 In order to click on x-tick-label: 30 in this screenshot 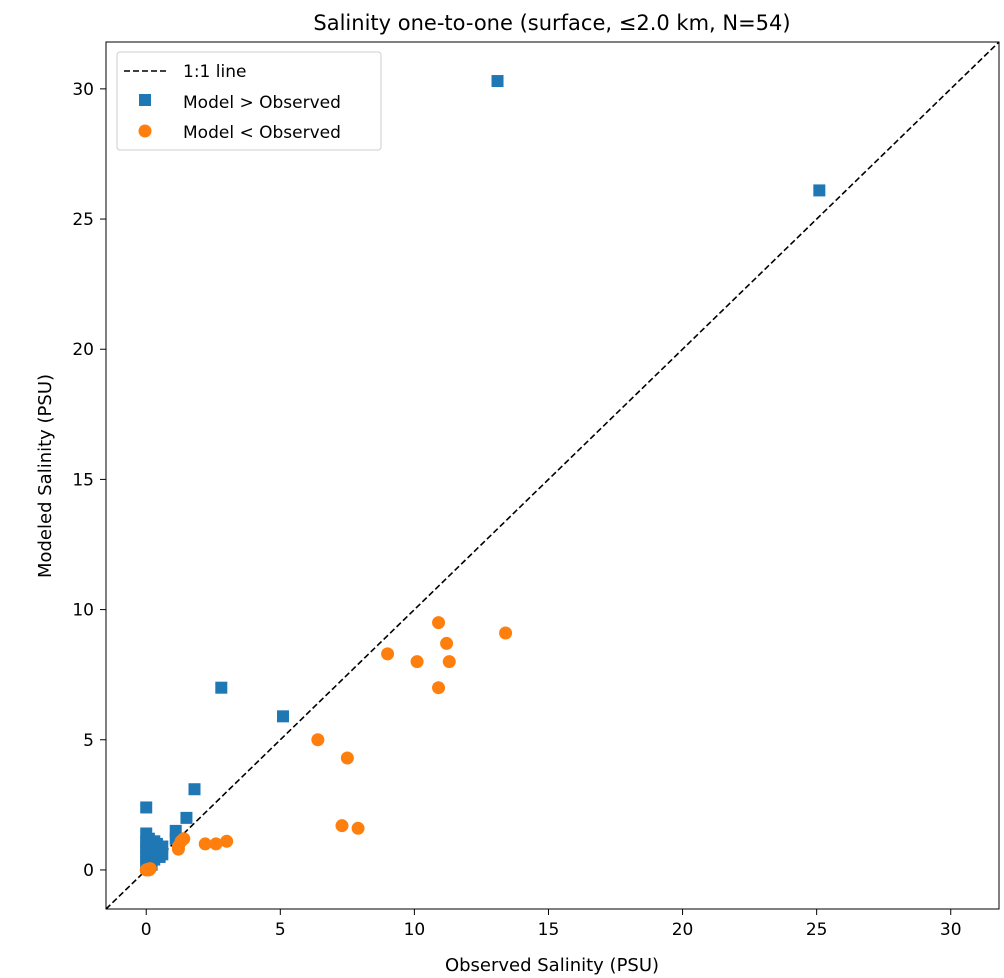, I will do `click(951, 930)`.